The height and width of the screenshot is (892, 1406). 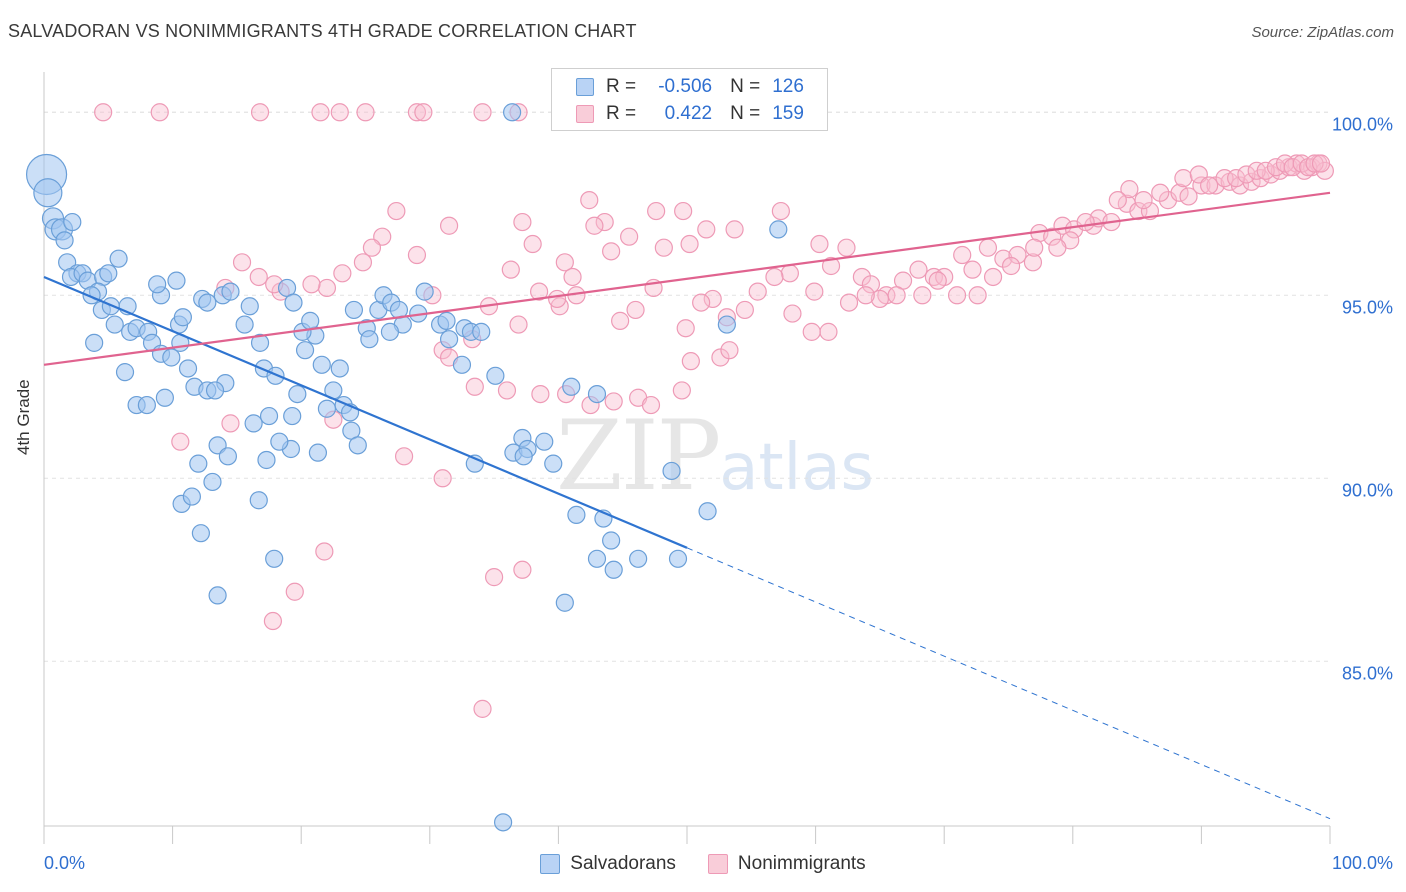 I want to click on legend-swatch-pink, so click(x=717, y=864).